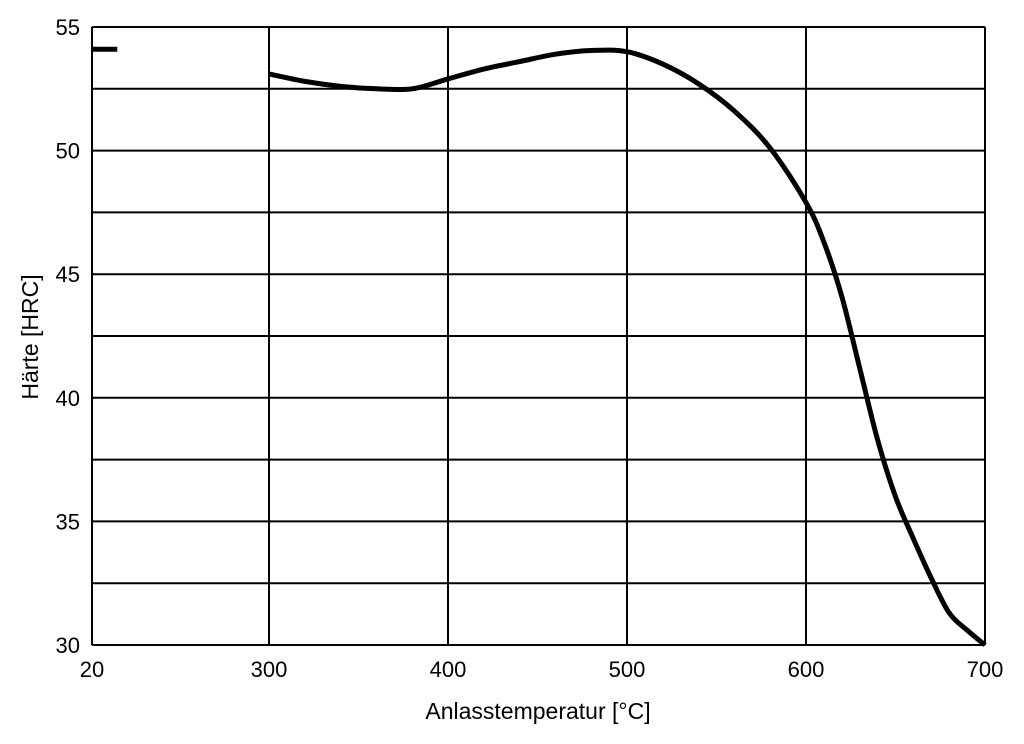 This screenshot has height=744, width=1024. Describe the element at coordinates (68, 645) in the screenshot. I see `y-tick-label-0: 30` at that location.